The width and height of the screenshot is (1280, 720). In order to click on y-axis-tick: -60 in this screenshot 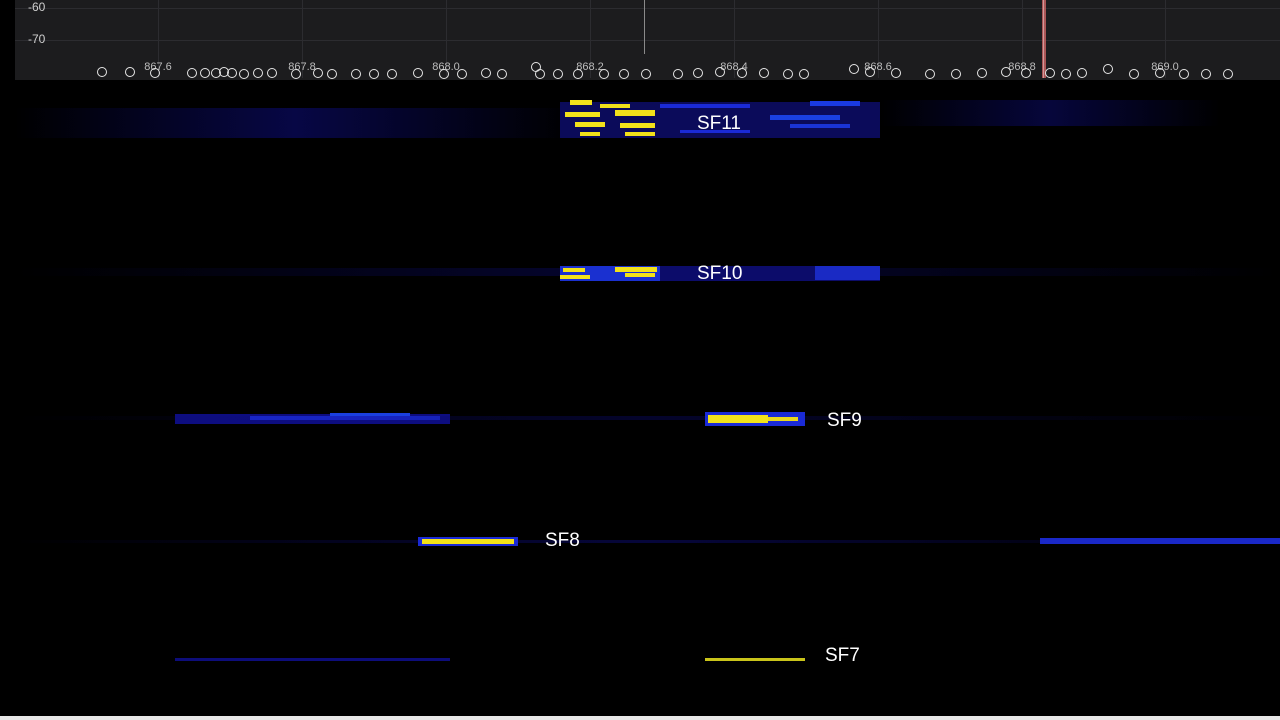, I will do `click(37, 7)`.